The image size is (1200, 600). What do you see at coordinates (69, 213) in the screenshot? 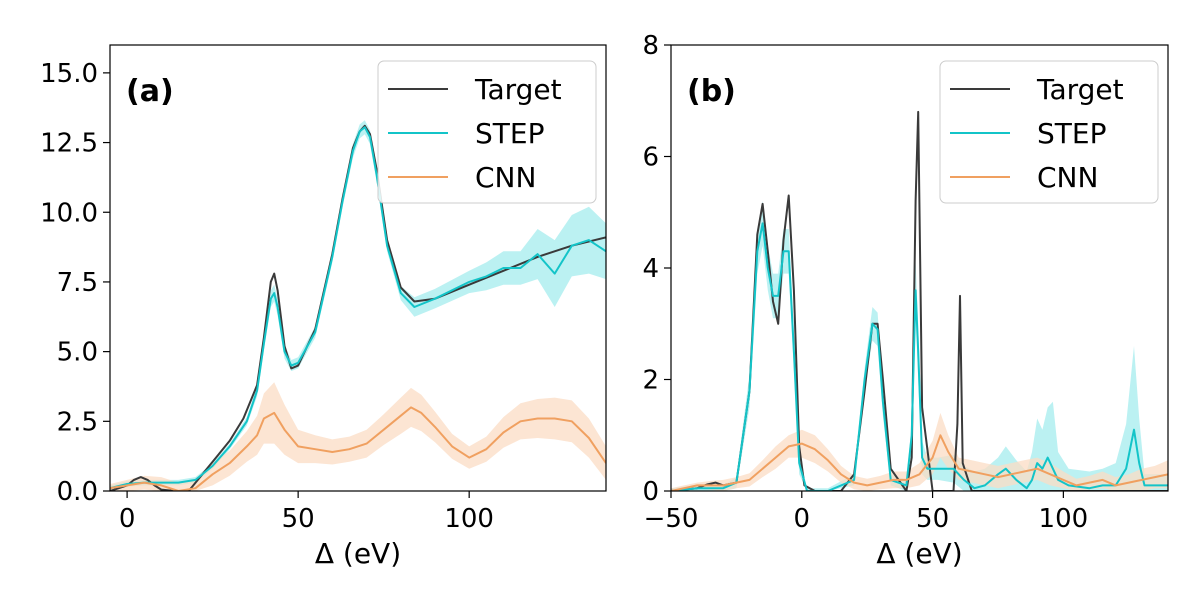
I see `y-tick-label: 10.0` at bounding box center [69, 213].